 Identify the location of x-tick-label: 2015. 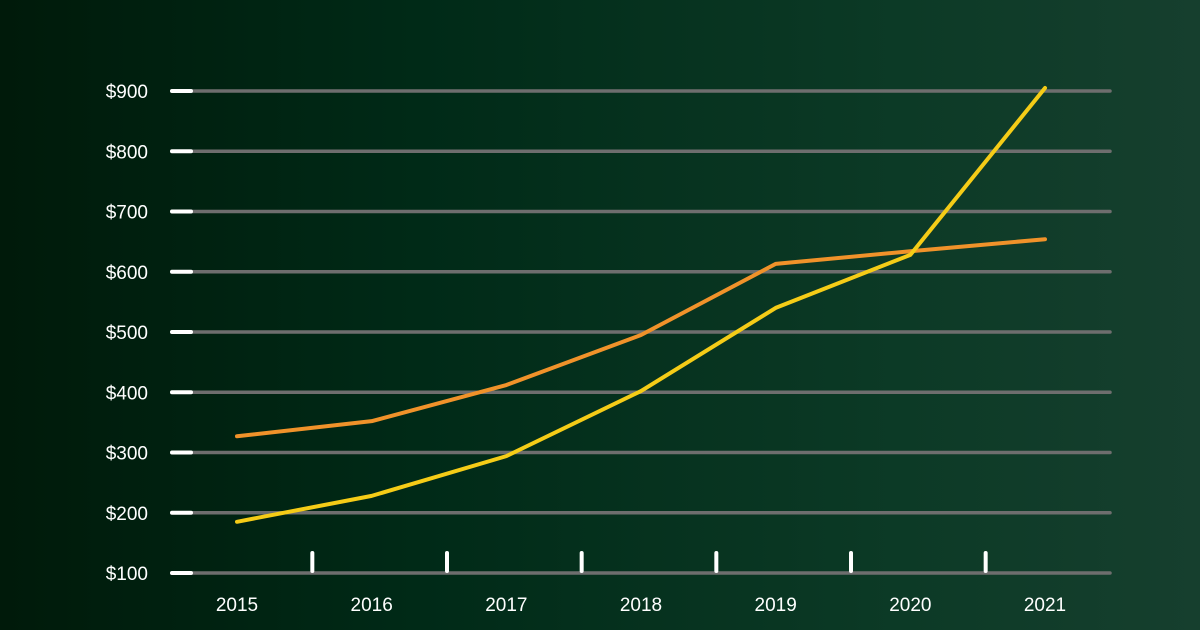
(237, 605).